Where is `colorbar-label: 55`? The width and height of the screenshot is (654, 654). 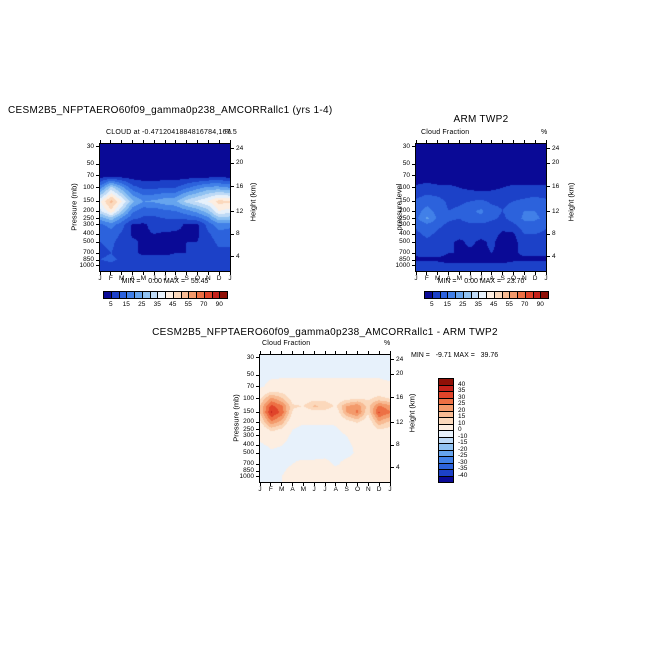
colorbar-label: 55 is located at coordinates (188, 304).